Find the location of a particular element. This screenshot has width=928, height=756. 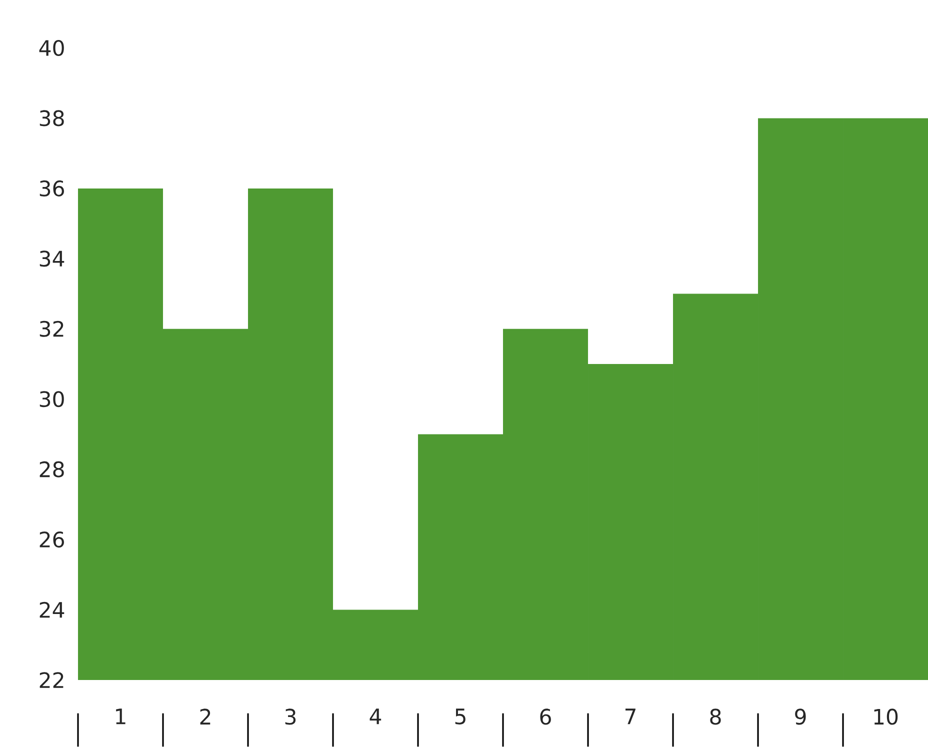

x-tick-label: 9 is located at coordinates (800, 716).